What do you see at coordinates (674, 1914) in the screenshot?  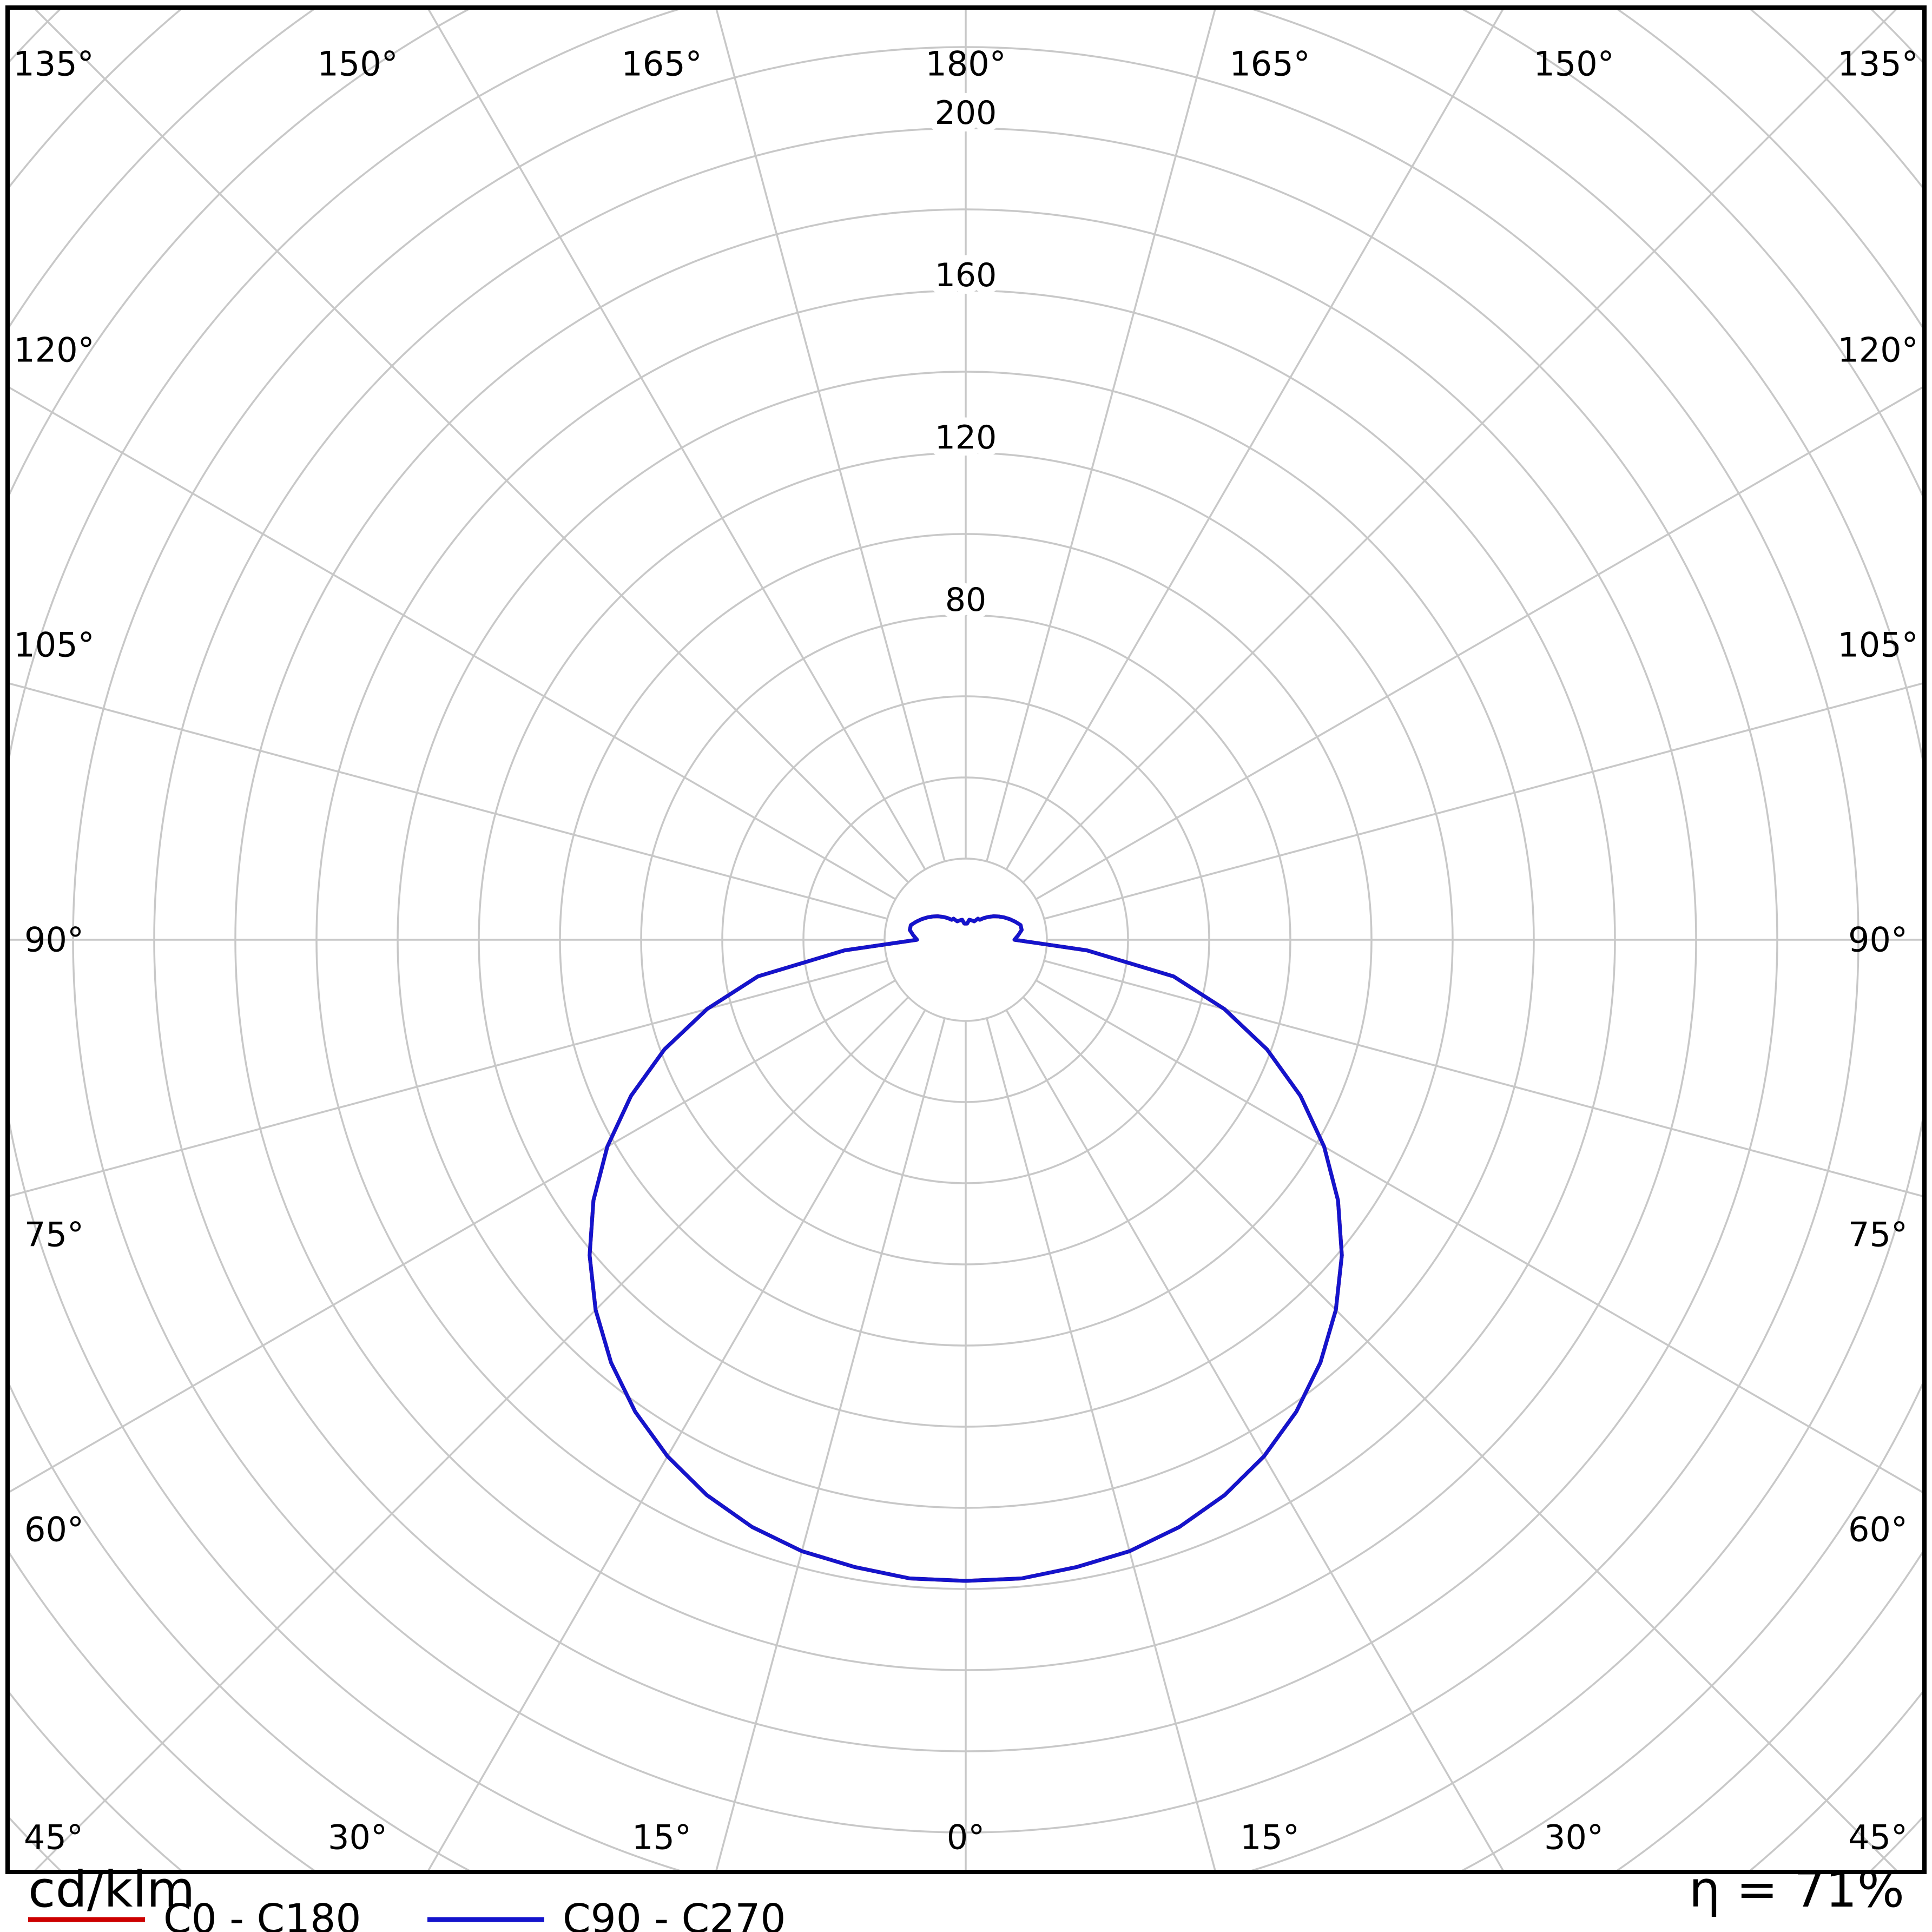 I see `legend-label-c90: C90 - C270` at bounding box center [674, 1914].